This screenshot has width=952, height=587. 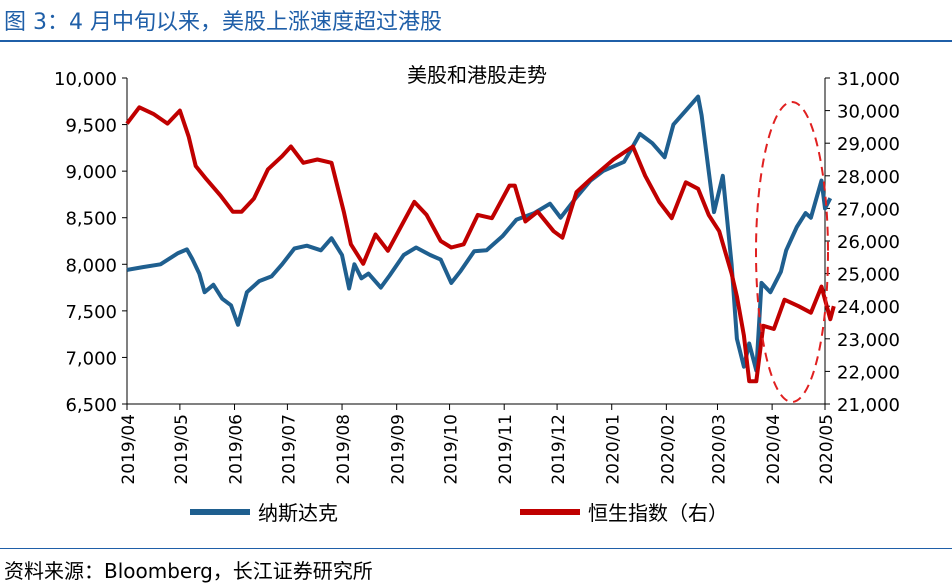 I want to click on y-right-tick-label: 30,000, so click(x=868, y=112).